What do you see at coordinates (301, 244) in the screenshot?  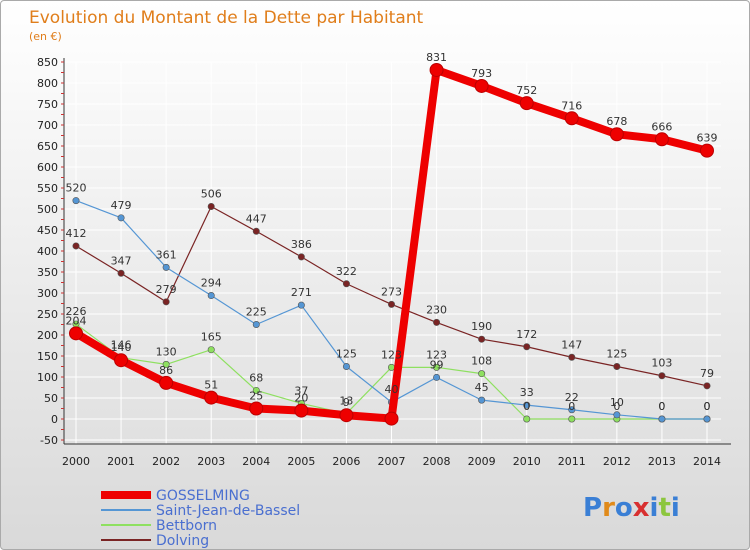 I see `data-label: 386` at bounding box center [301, 244].